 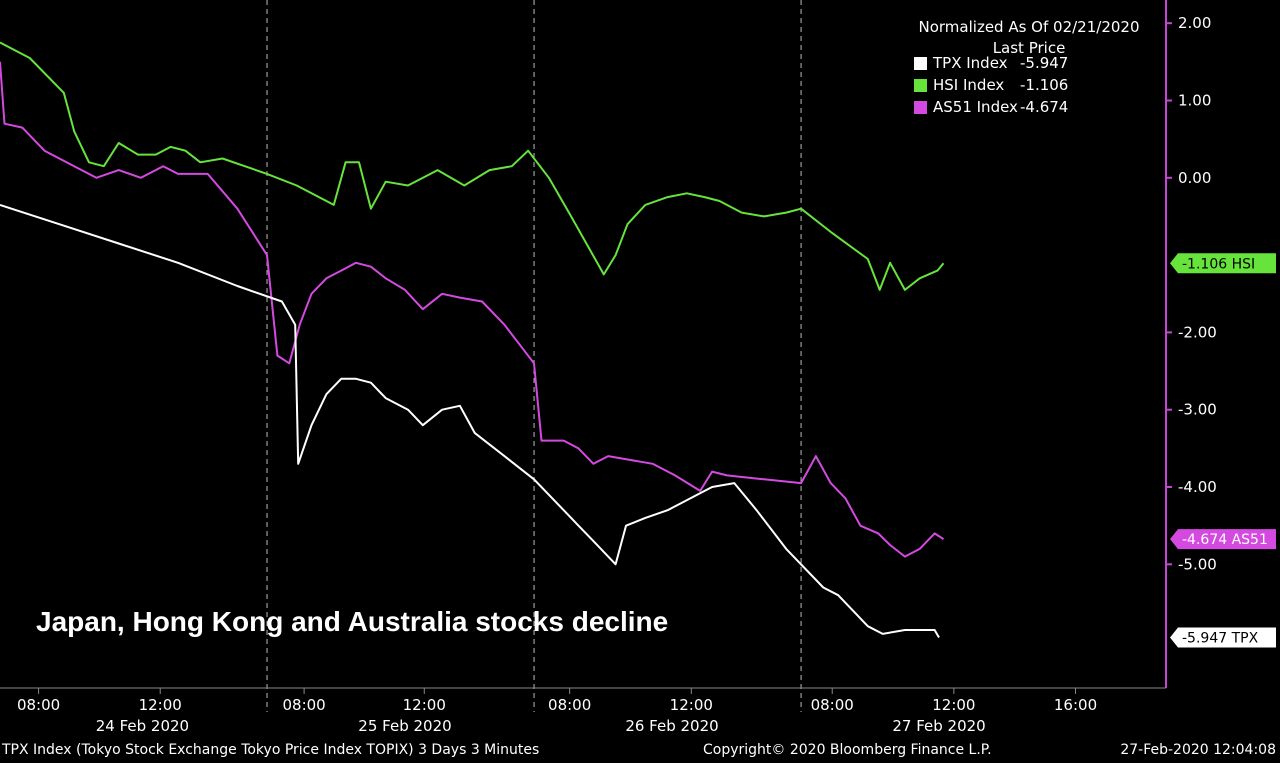 What do you see at coordinates (968, 85) in the screenshot?
I see `legend-entry-name-1: HSI Index` at bounding box center [968, 85].